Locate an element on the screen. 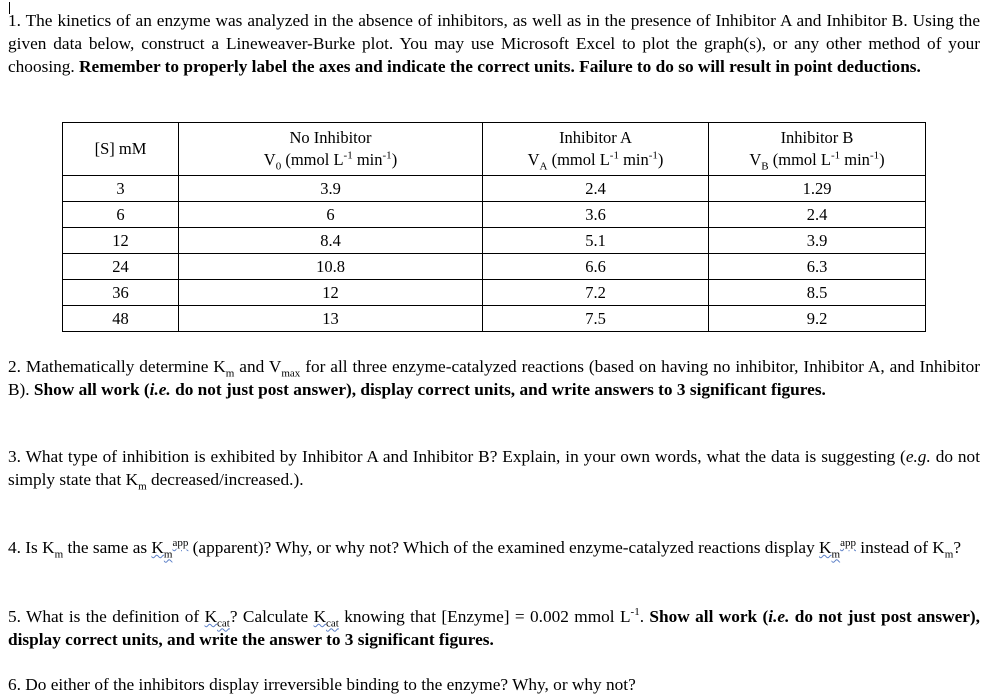  text-segment: . is located at coordinates (644, 616).